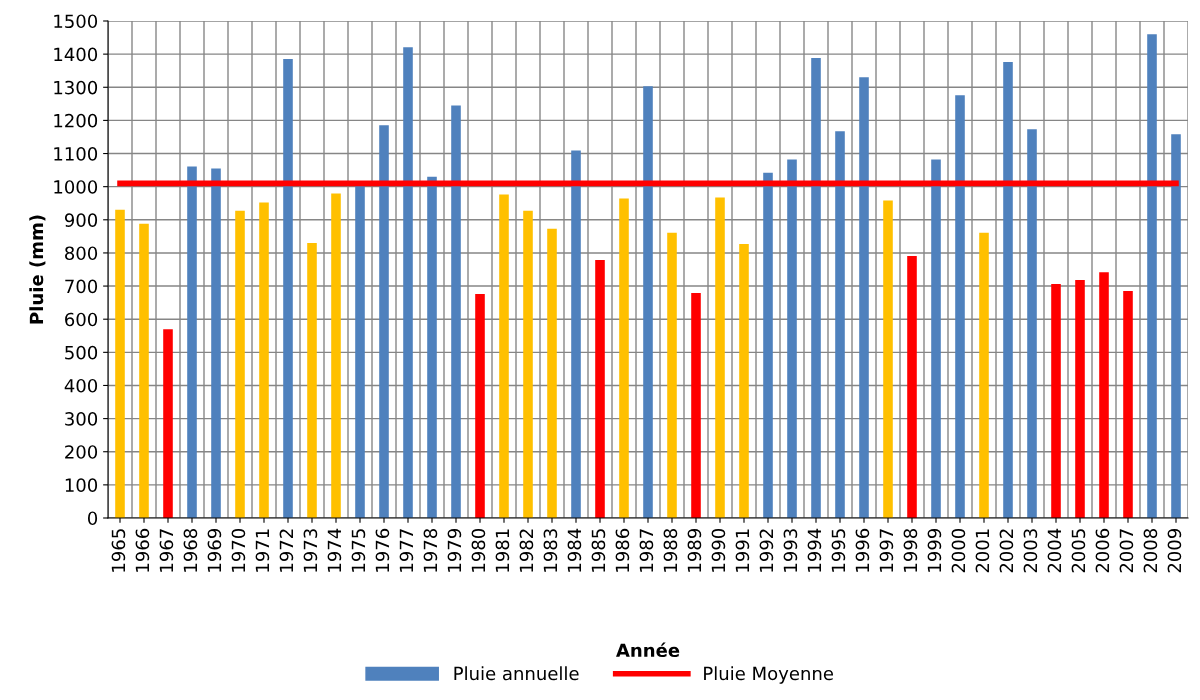 Image resolution: width=1200 pixels, height=700 pixels. I want to click on x-tick-label: 2001, so click(982, 551).